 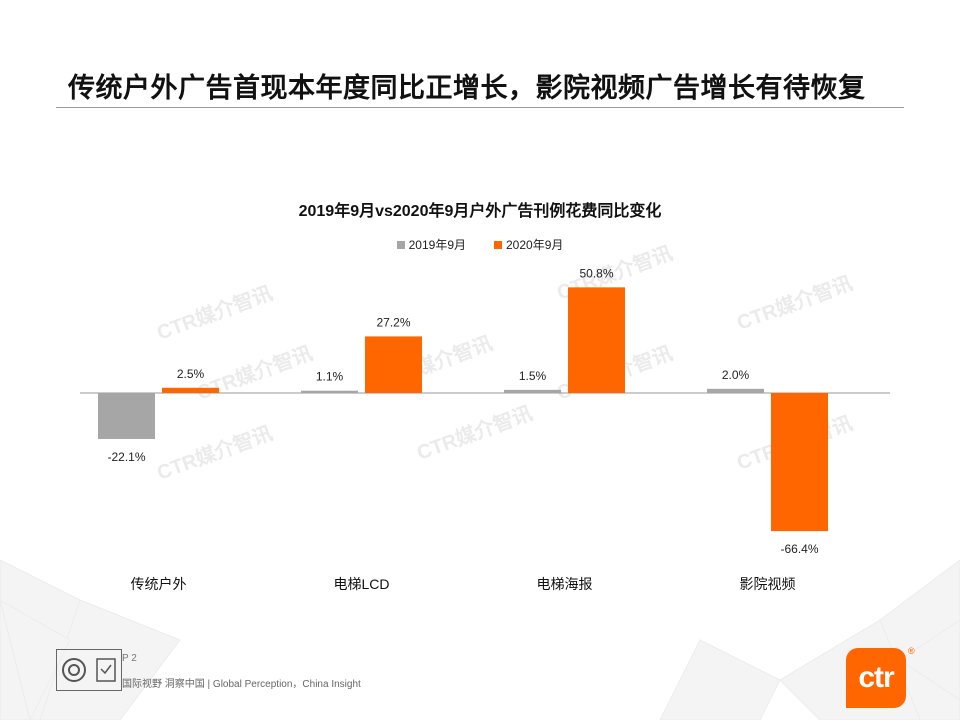 What do you see at coordinates (126, 416) in the screenshot?
I see `bar-outdoor-2019` at bounding box center [126, 416].